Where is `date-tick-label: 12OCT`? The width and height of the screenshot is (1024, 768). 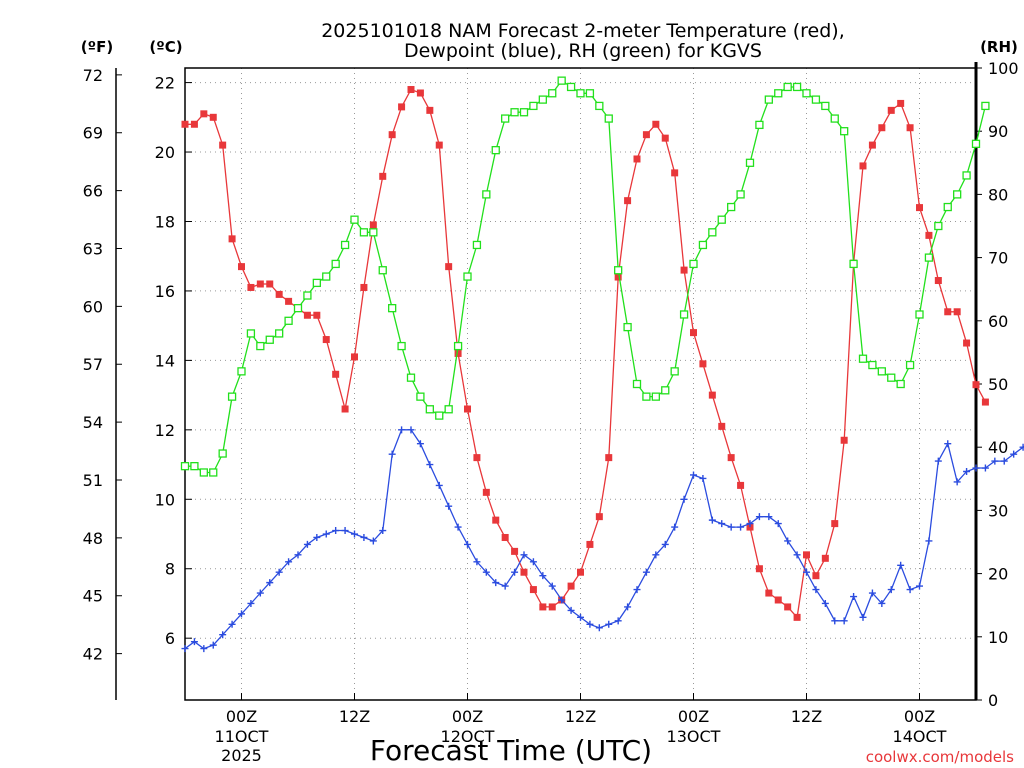 date-tick-label: 12OCT is located at coordinates (468, 736).